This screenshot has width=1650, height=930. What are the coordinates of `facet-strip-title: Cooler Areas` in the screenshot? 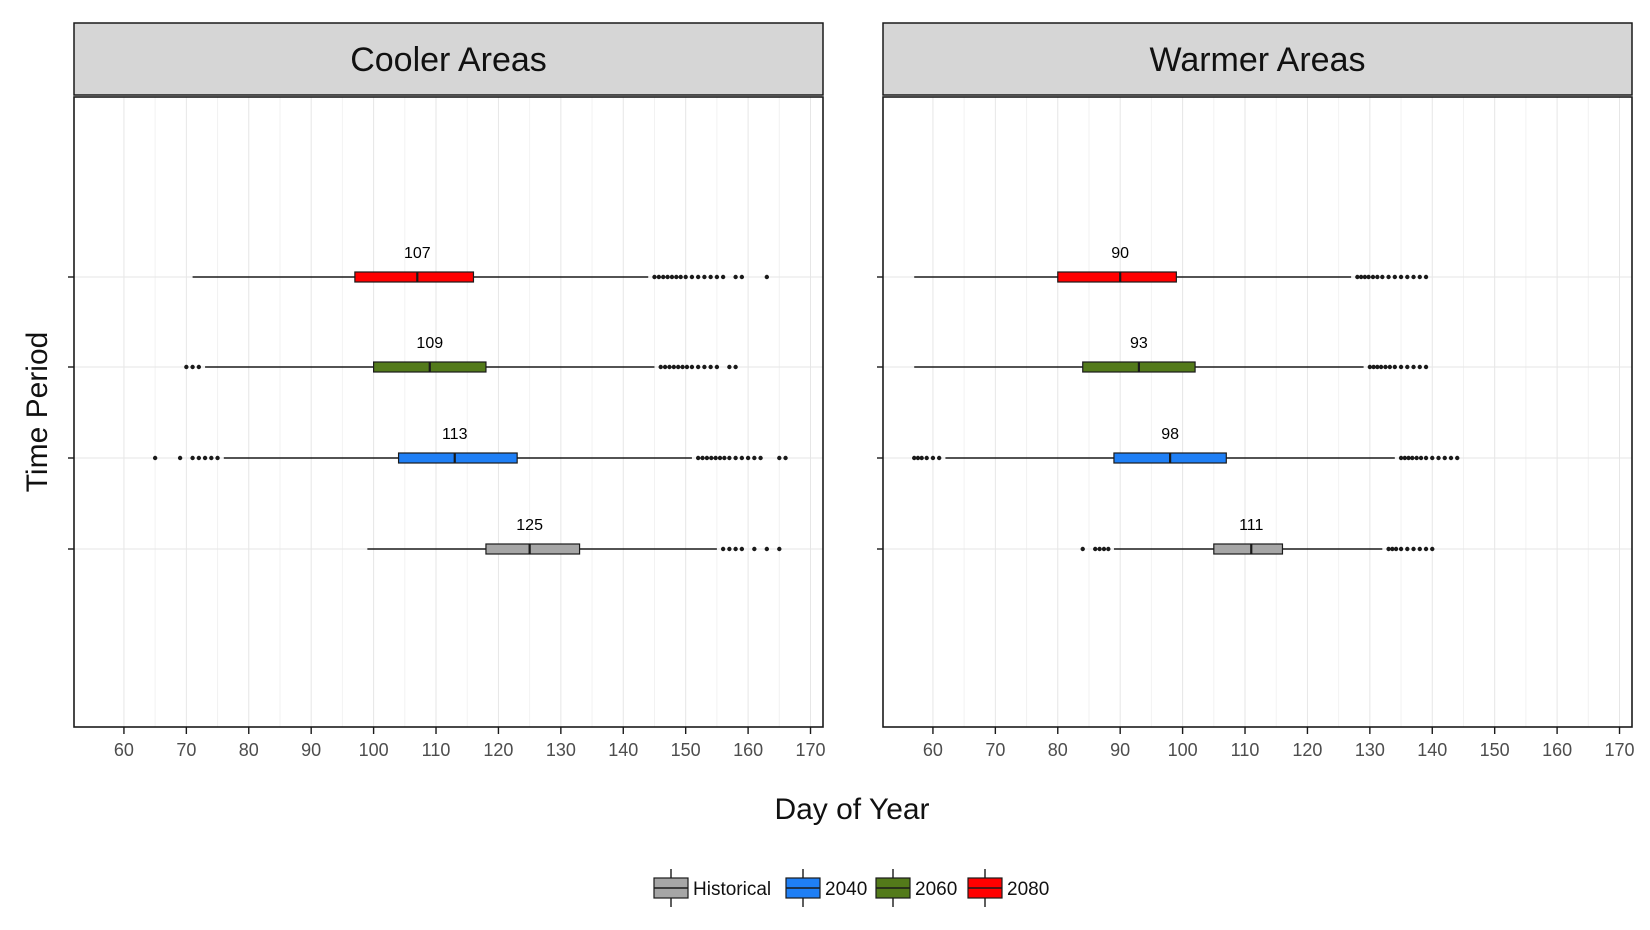 It's located at (448, 60).